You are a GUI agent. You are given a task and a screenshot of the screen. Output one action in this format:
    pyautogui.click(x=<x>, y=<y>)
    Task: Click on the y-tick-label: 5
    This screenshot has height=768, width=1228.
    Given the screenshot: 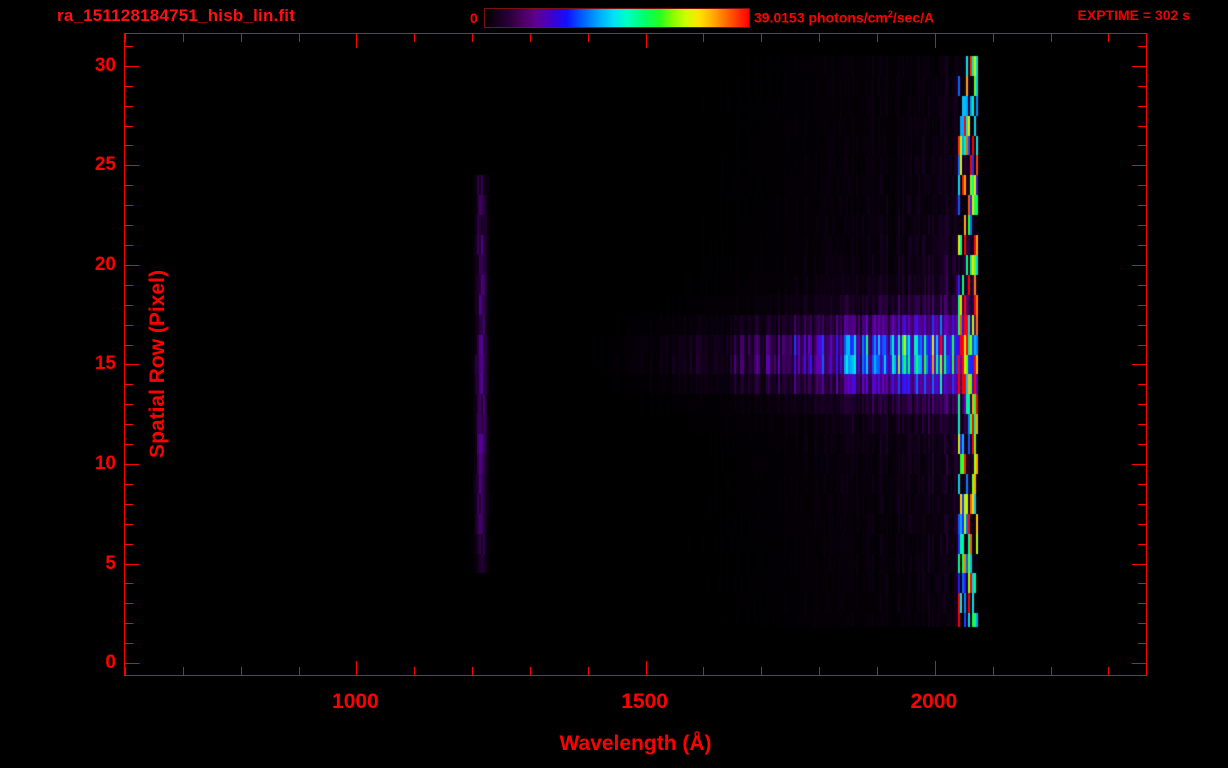 What is the action you would take?
    pyautogui.click(x=110, y=563)
    